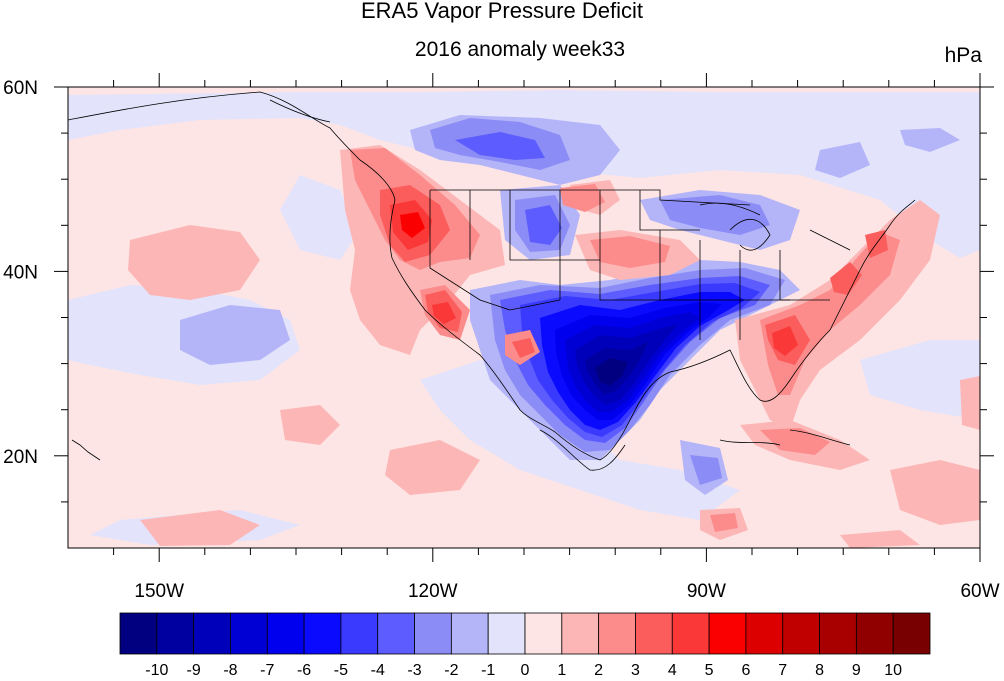  I want to click on colorbar-label: -6, so click(304, 670).